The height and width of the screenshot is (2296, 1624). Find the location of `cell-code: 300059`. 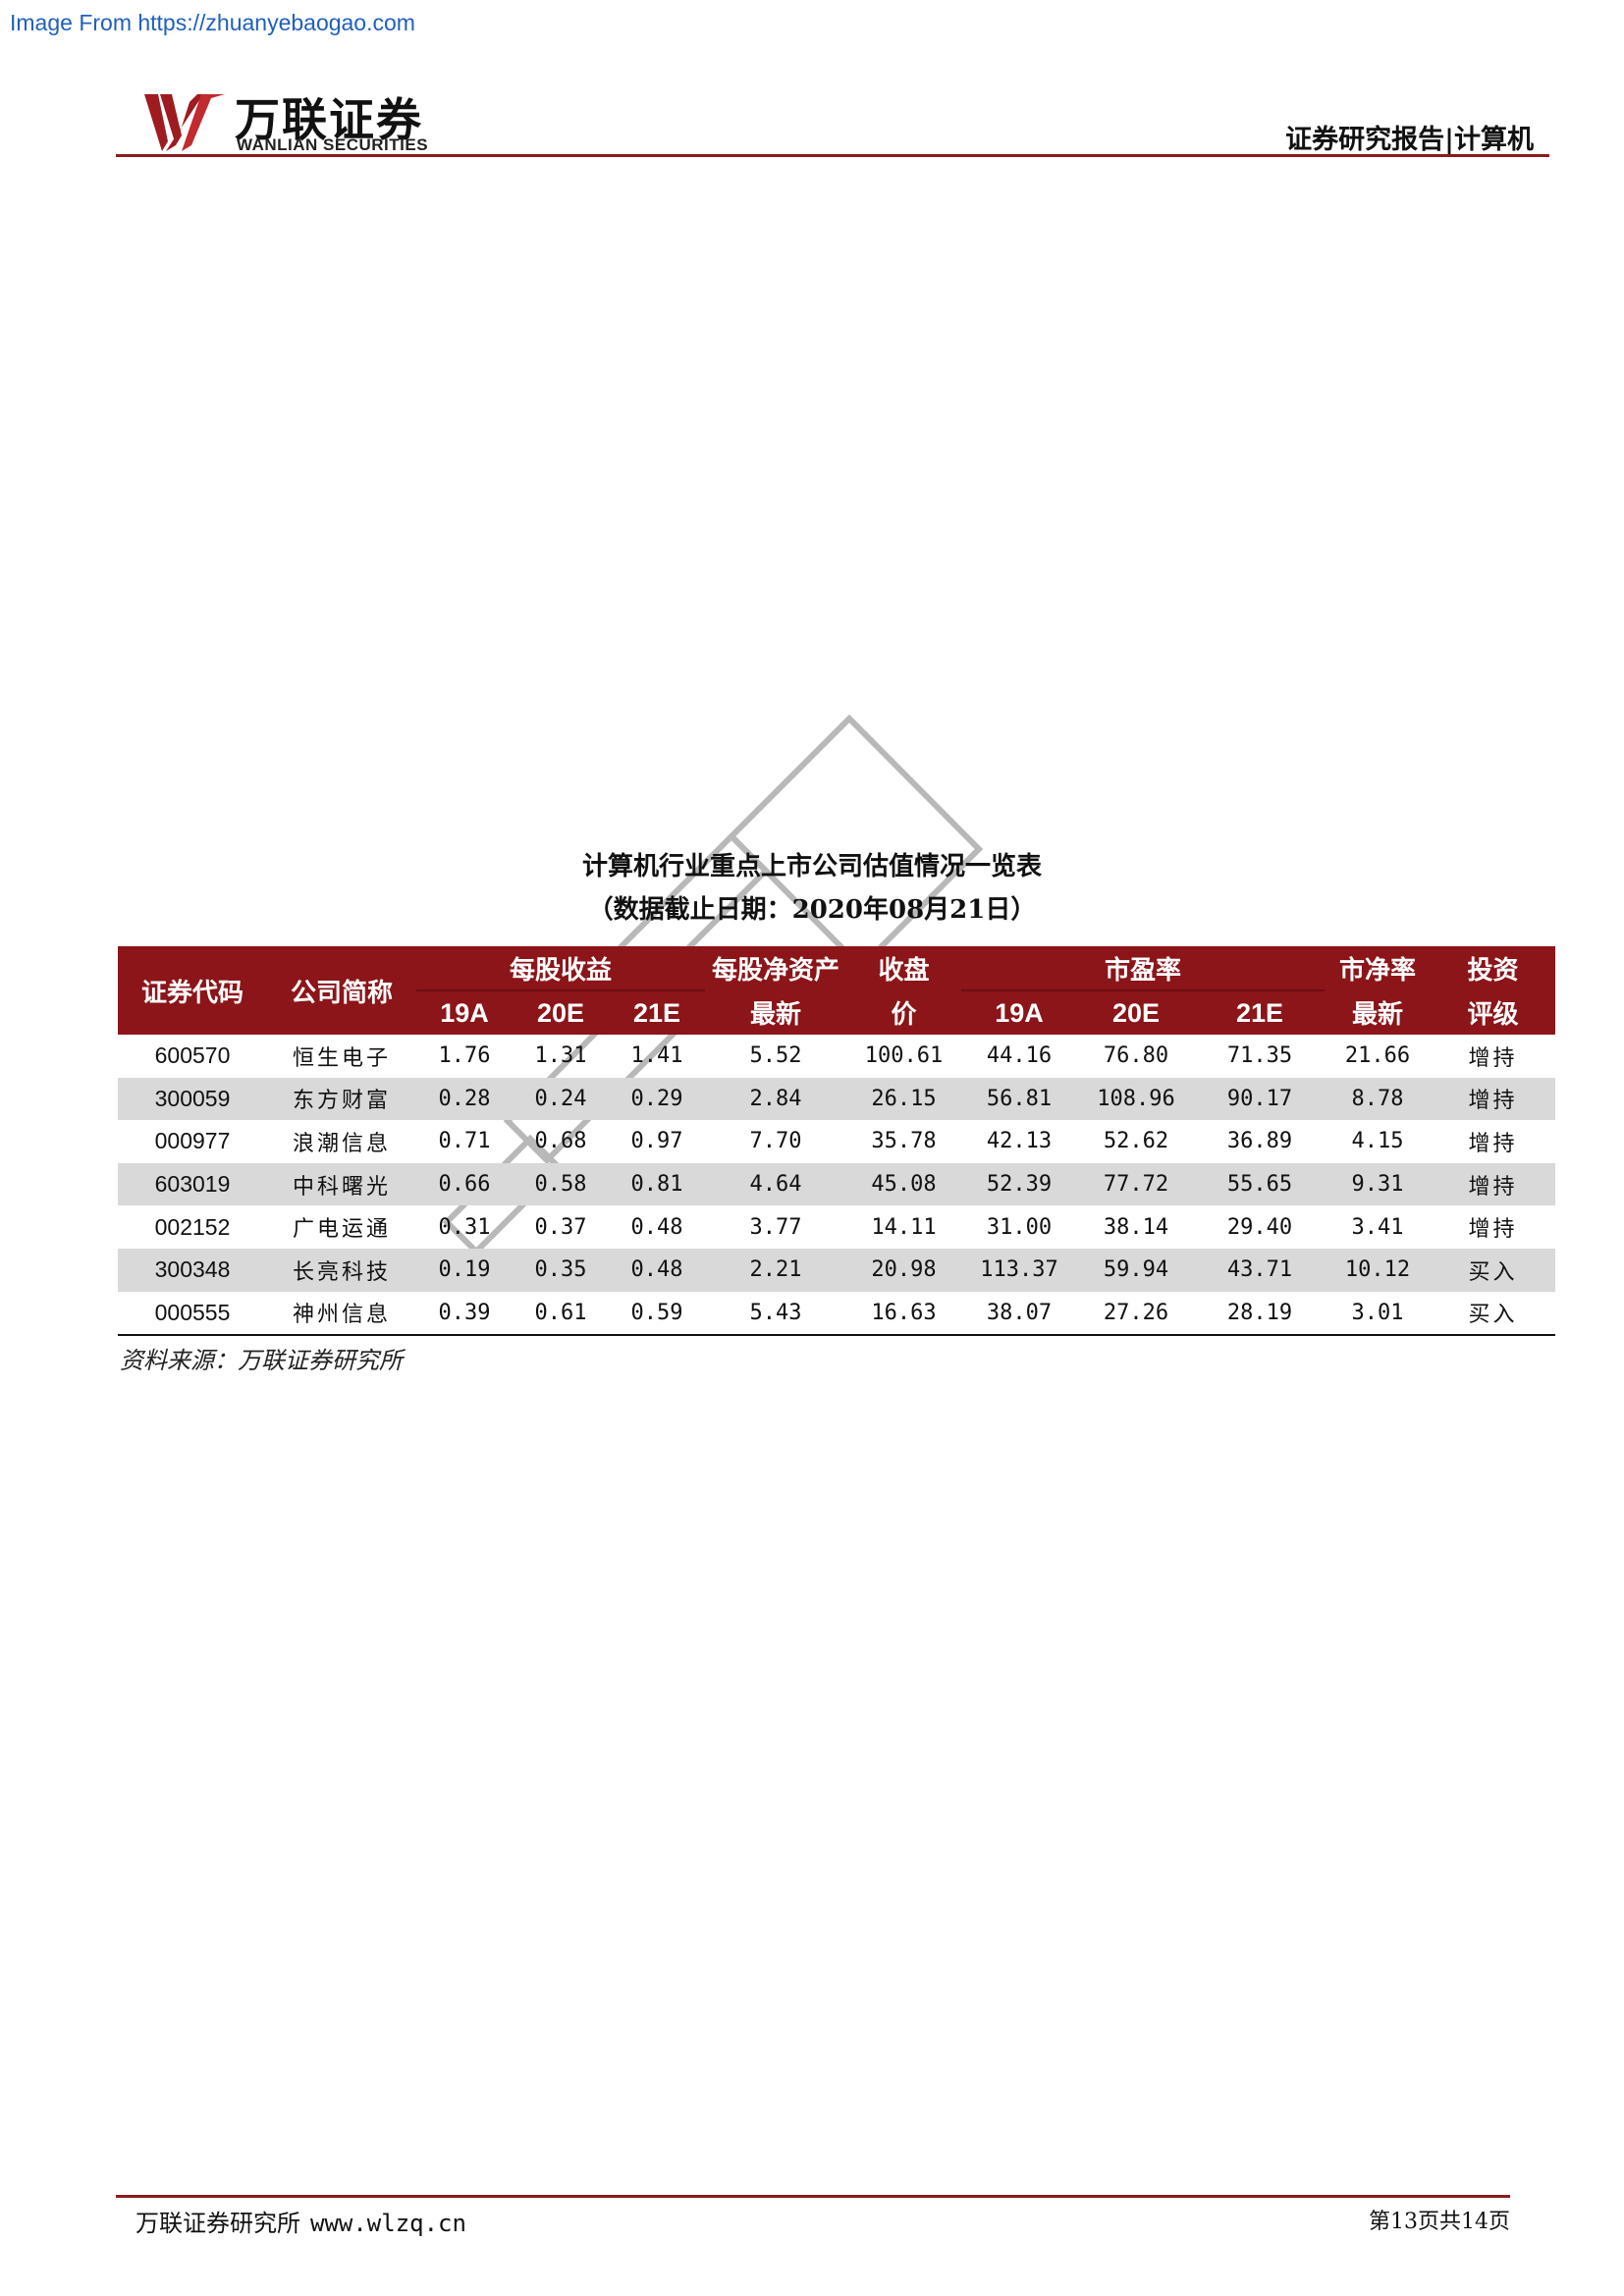

cell-code: 300059 is located at coordinates (192, 1099).